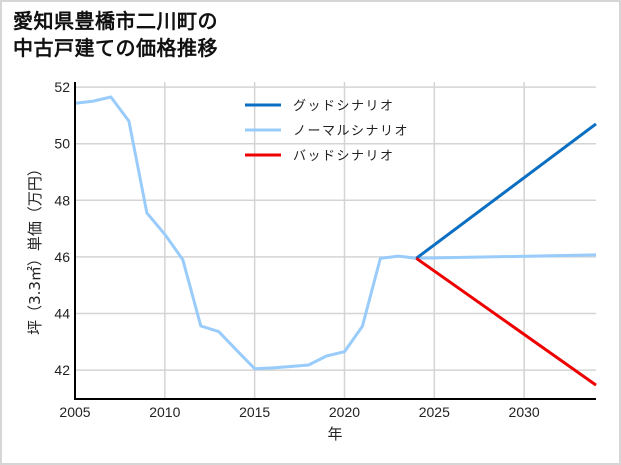 The height and width of the screenshot is (465, 621). What do you see at coordinates (115, 21) in the screenshot?
I see `chart-title-line1: 愛知県豊橋市二川町の` at bounding box center [115, 21].